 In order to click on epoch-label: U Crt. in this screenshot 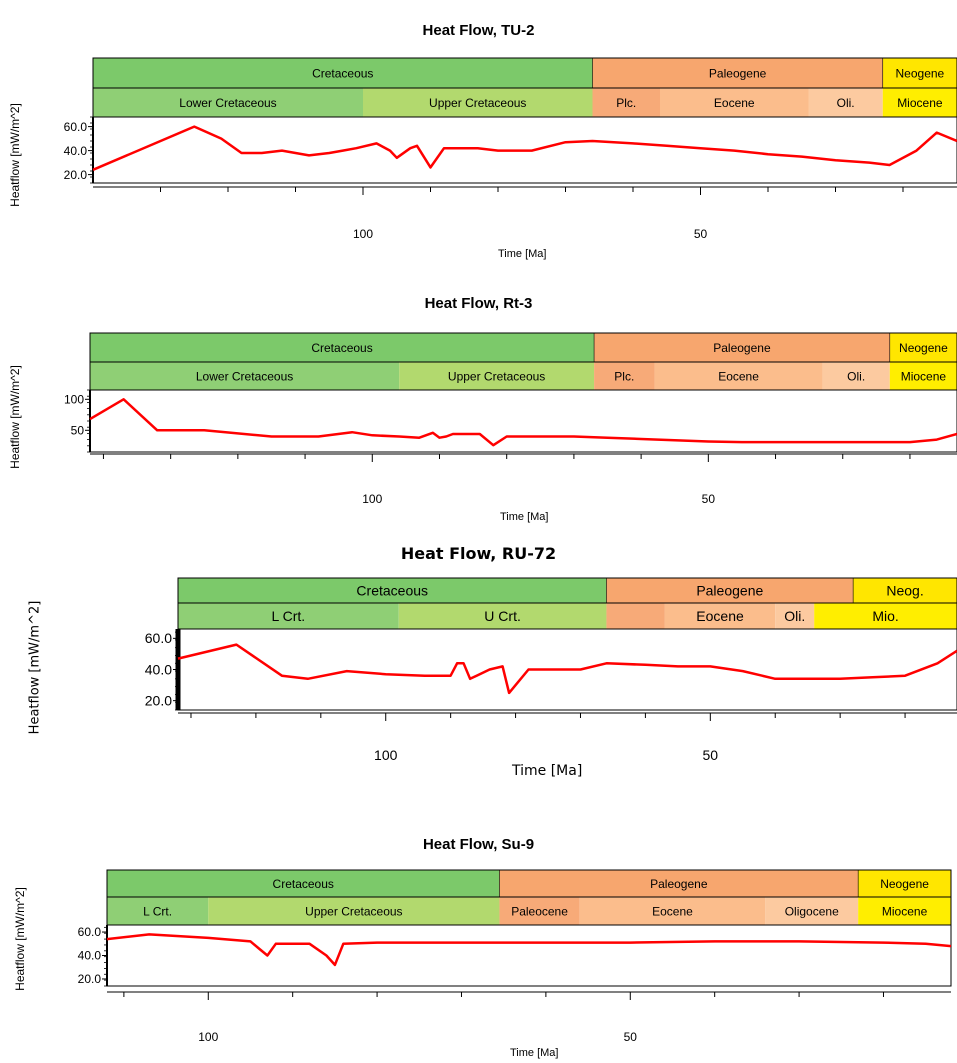, I will do `click(502, 616)`.